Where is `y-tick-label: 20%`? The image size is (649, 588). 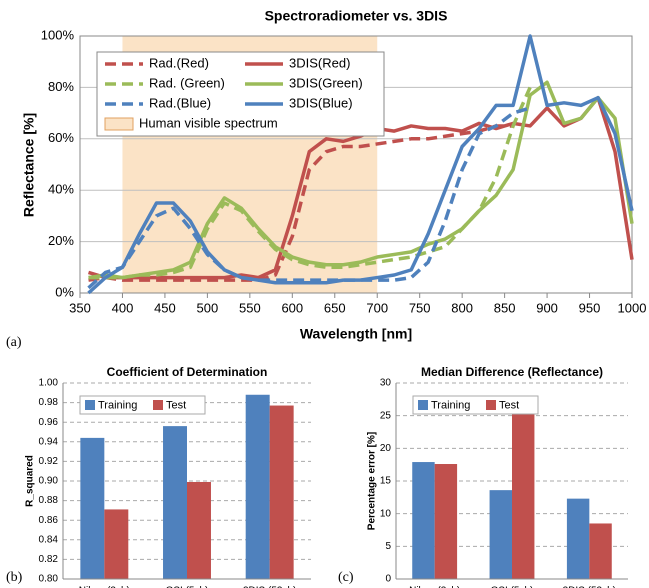
y-tick-label: 20% is located at coordinates (61, 240).